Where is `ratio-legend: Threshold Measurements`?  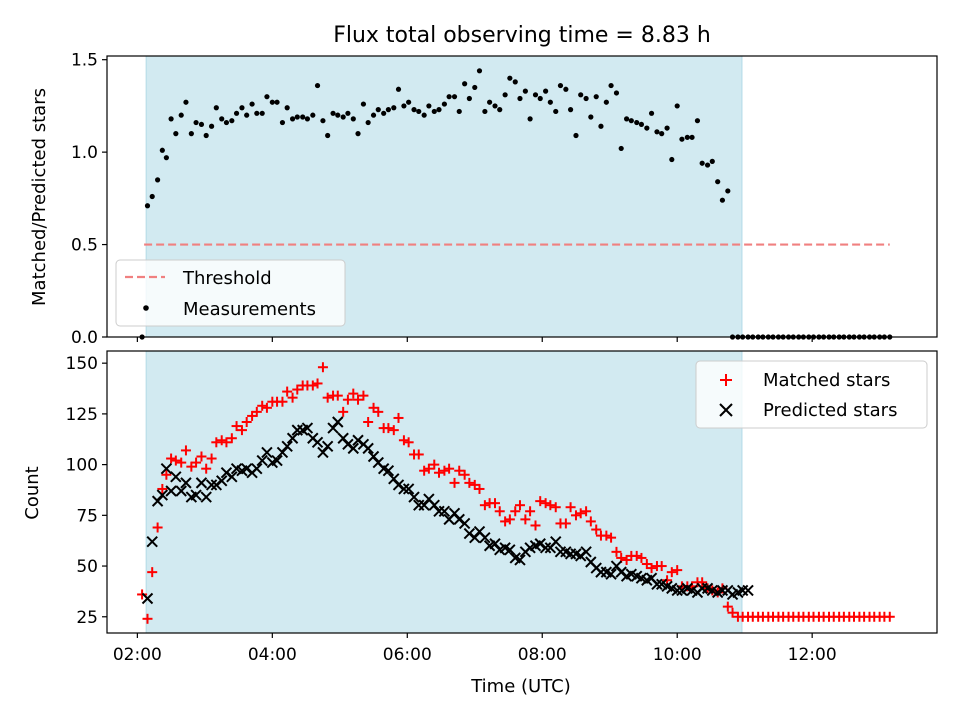 ratio-legend: Threshold Measurements is located at coordinates (230, 293).